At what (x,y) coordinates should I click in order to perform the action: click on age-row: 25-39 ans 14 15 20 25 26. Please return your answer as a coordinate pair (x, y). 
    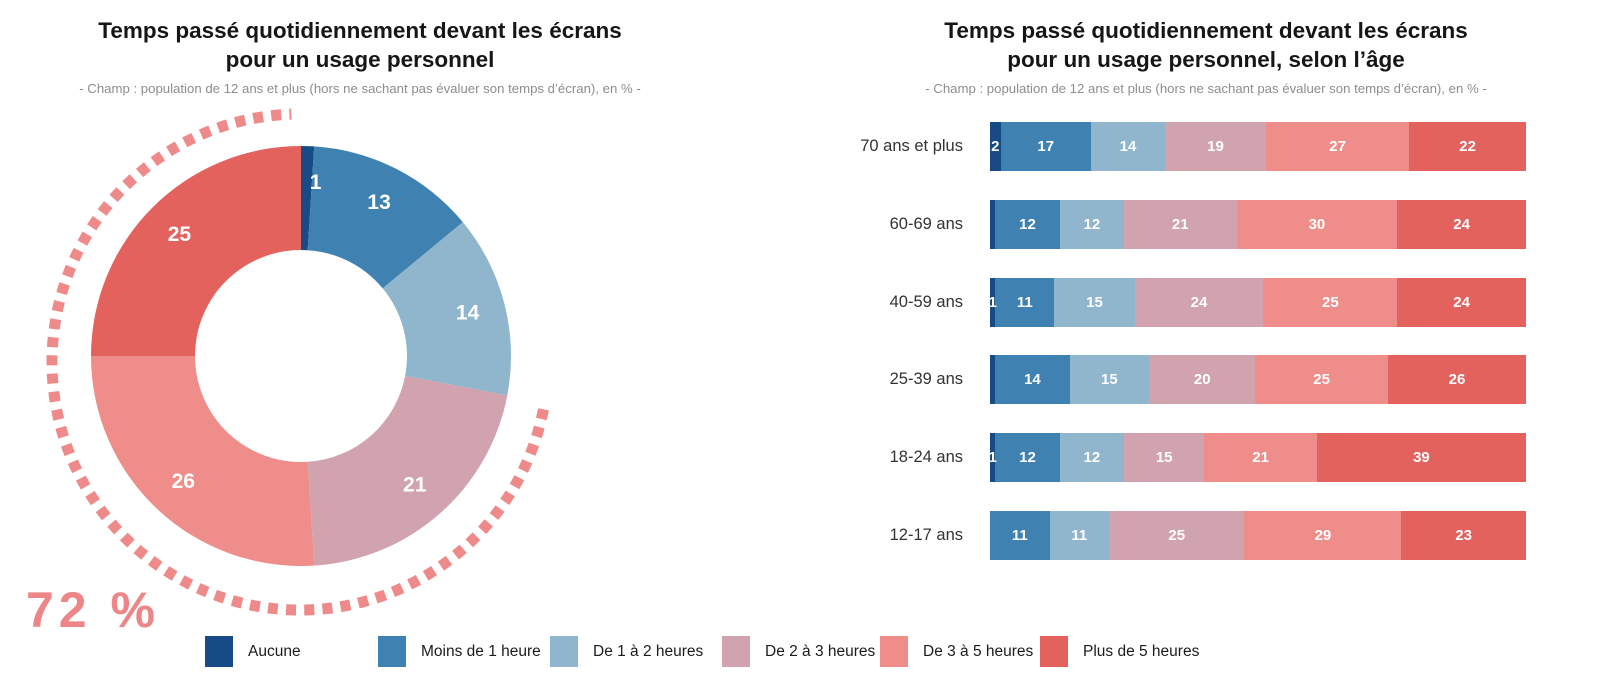
    Looking at the image, I should click on (1186, 379).